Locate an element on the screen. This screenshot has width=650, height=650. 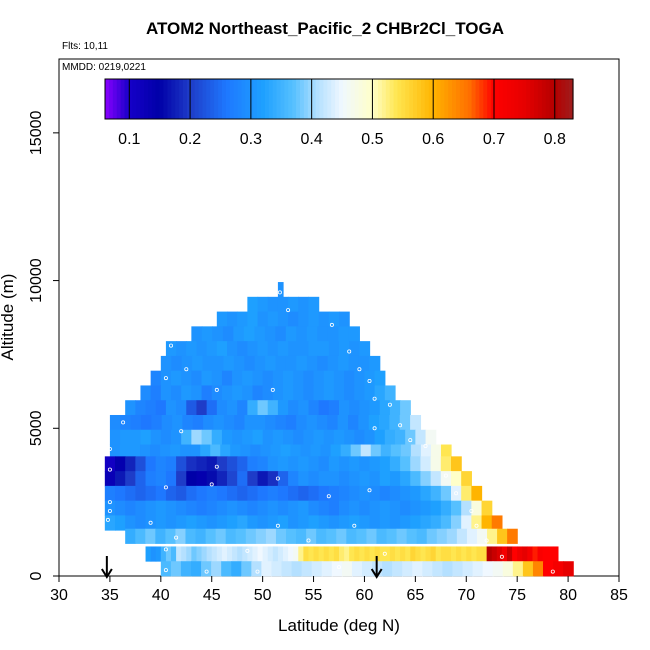
x-tick-label: 40 is located at coordinates (161, 595).